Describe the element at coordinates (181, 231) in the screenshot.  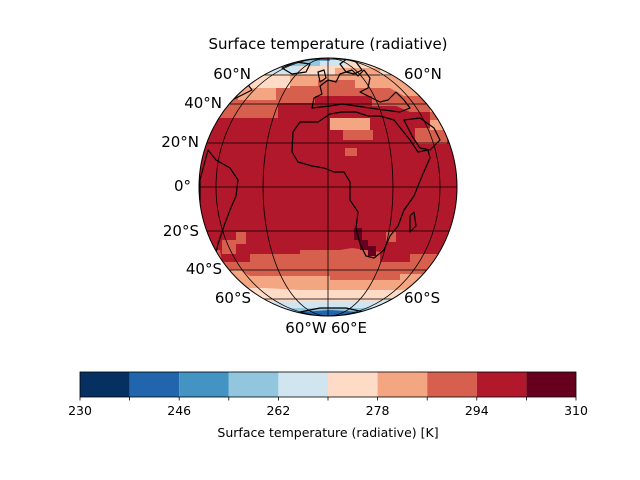
I see `lat-label-20s: 20°S` at that location.